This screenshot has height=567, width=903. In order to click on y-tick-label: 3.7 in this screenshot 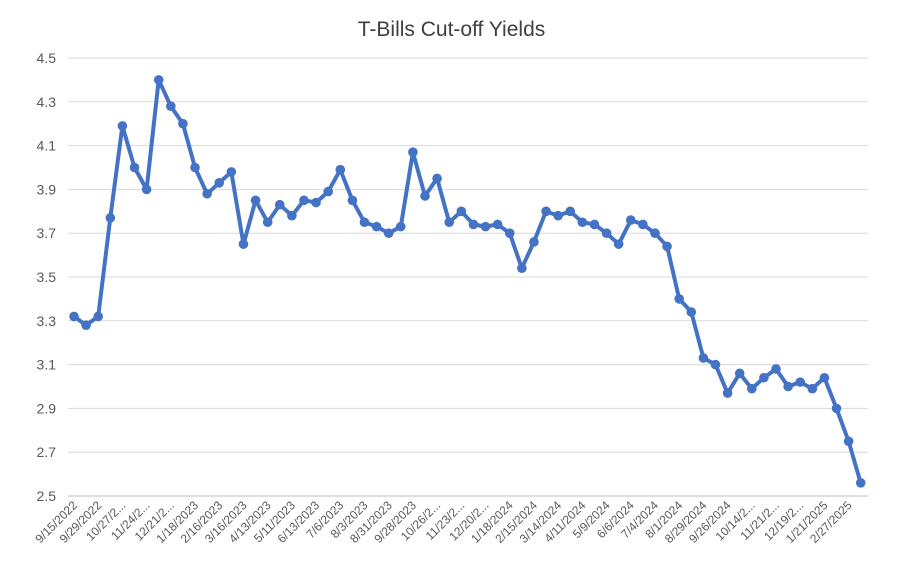, I will do `click(47, 233)`.